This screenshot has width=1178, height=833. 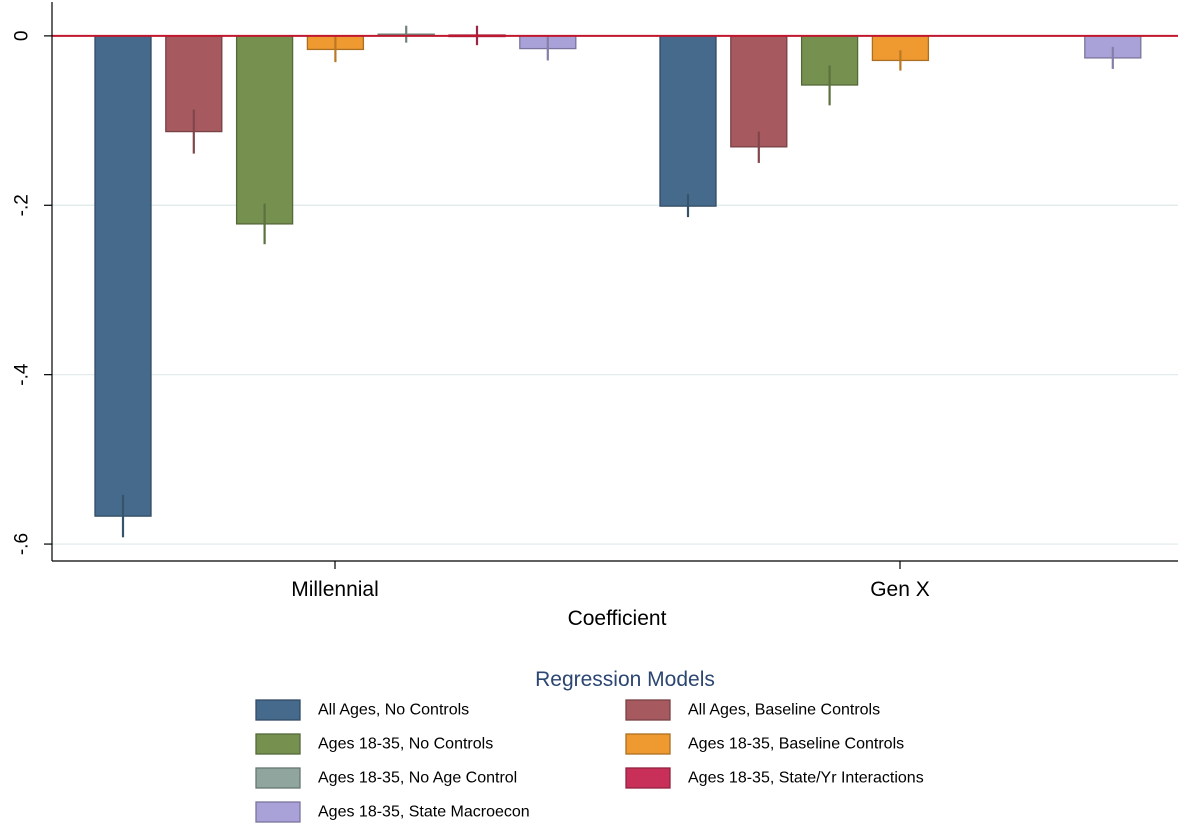 I want to click on y-tick-label: -.6, so click(x=22, y=544).